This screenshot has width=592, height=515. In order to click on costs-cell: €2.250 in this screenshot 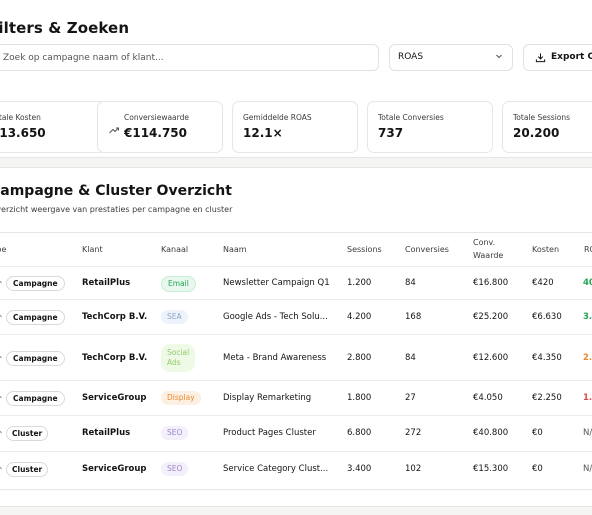, I will do `click(547, 398)`.